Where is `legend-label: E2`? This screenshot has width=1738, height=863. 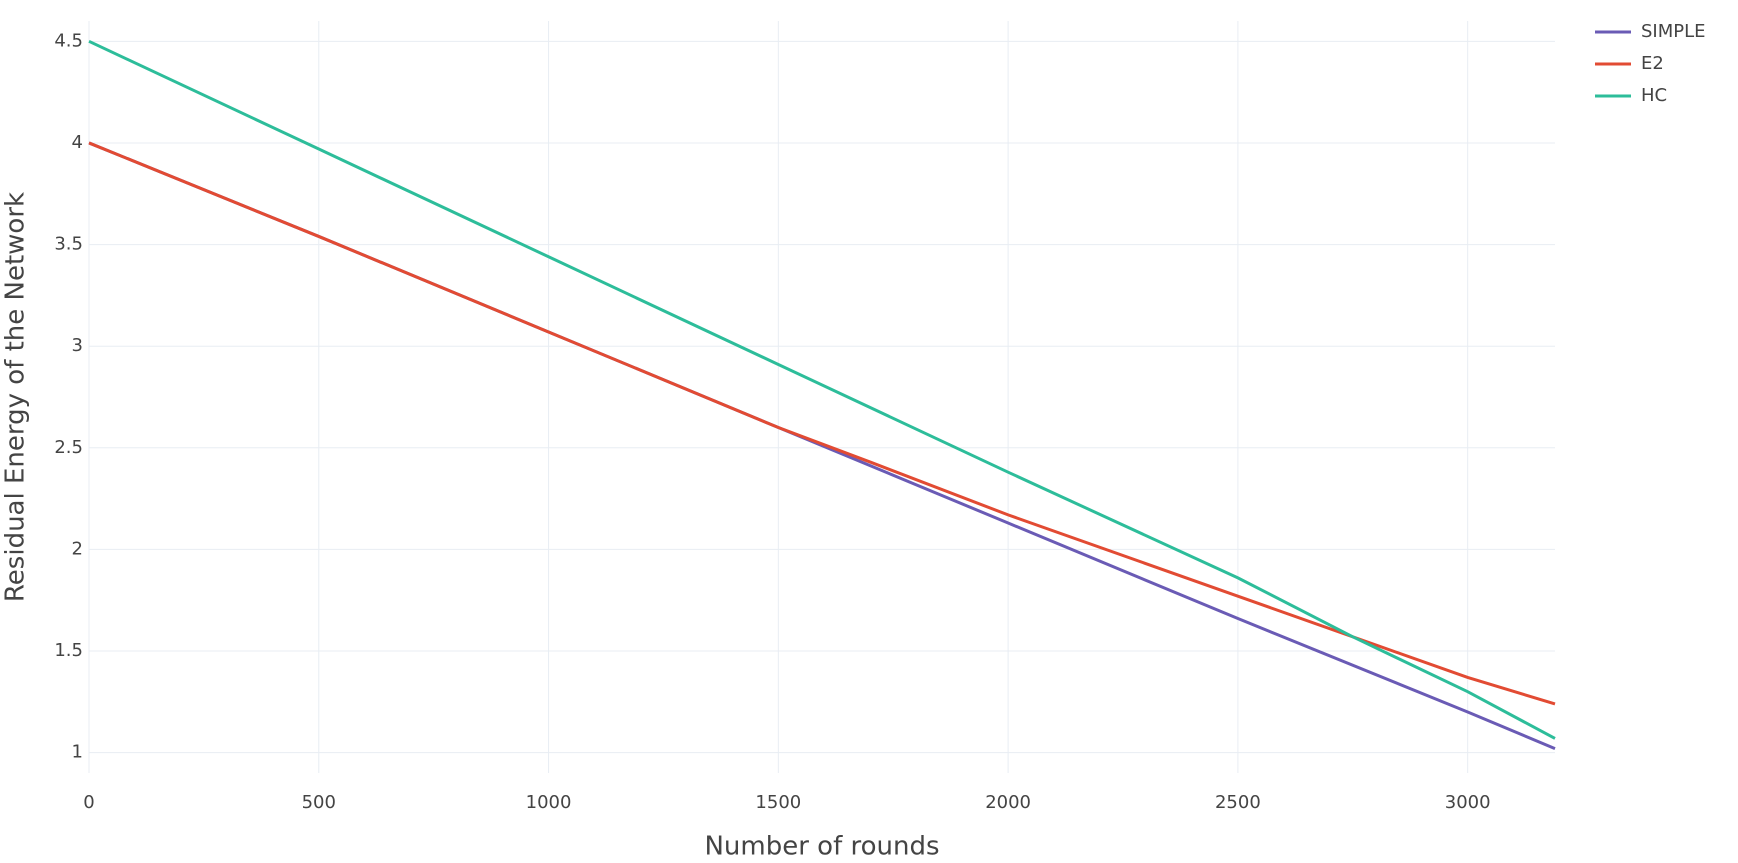 legend-label: E2 is located at coordinates (1652, 63).